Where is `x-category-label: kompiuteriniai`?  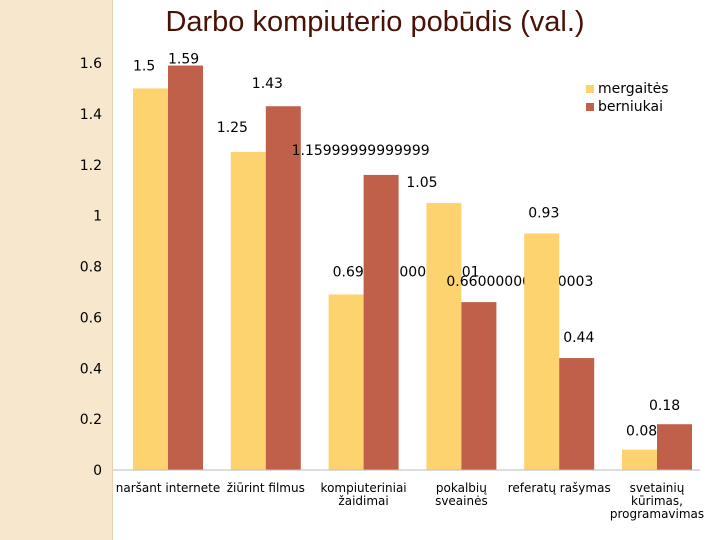 x-category-label: kompiuteriniai is located at coordinates (364, 488).